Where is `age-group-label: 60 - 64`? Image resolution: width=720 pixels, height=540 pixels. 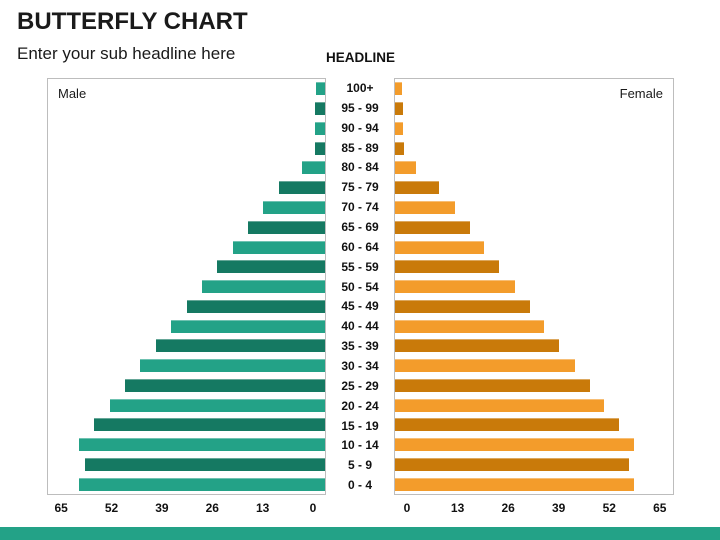 age-group-label: 60 - 64 is located at coordinates (360, 246).